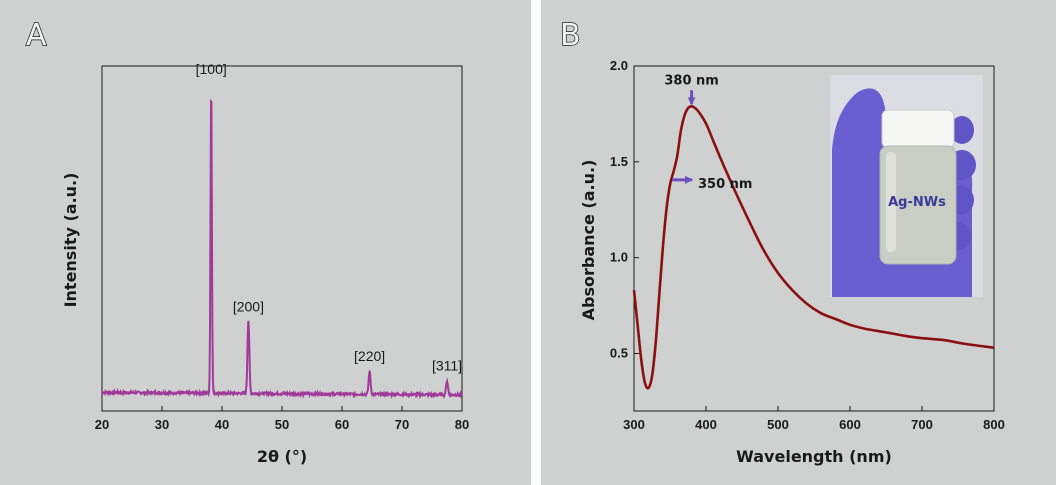  I want to click on annotation-350nm: 350 nm, so click(725, 184).